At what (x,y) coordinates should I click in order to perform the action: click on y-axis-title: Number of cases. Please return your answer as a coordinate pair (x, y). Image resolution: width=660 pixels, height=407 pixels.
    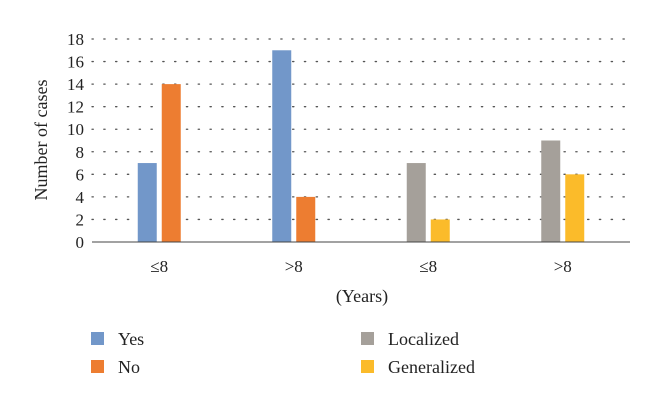
    Looking at the image, I should click on (41, 140).